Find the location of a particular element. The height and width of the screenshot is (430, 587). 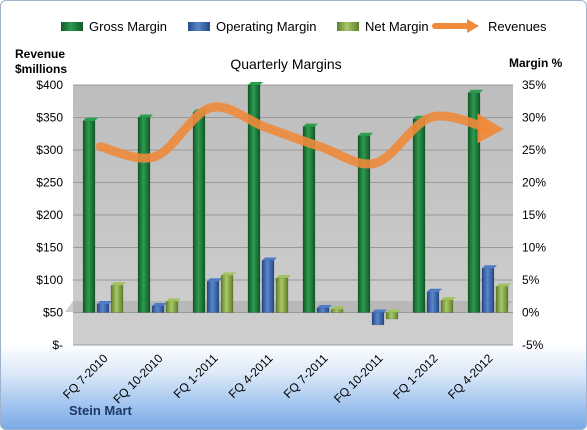

right-axis-ticks: -5% 0% 5% 10% 15% 20% 25% 30% 35% is located at coordinates (534, 215).